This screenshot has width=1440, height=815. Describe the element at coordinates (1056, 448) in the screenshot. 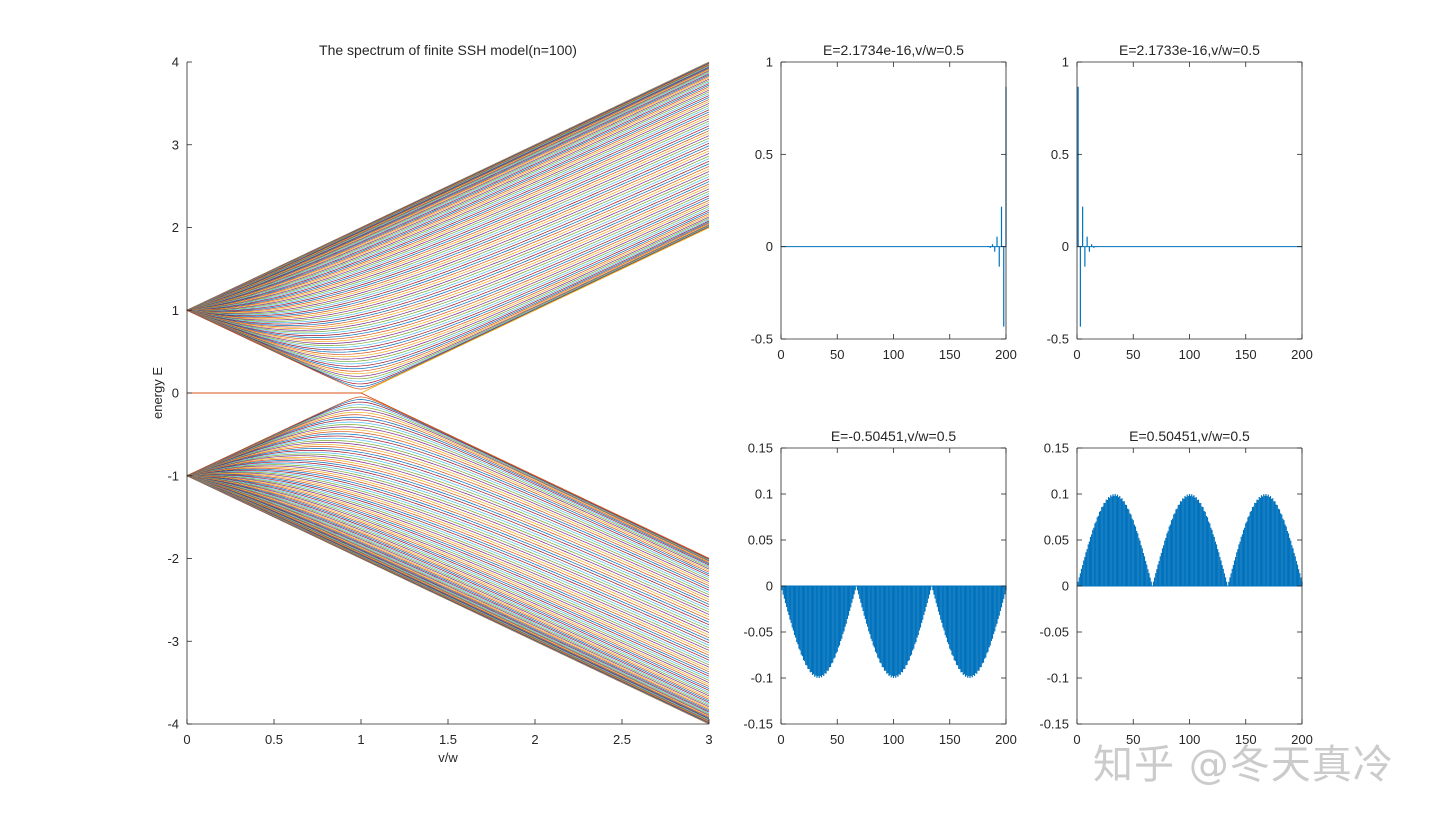

I see `y-tick-label: 0.15` at that location.